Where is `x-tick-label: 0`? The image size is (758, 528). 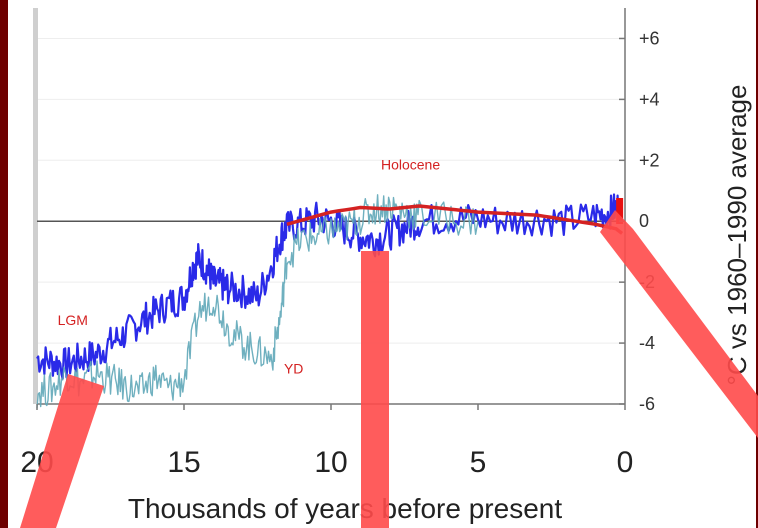
x-tick-label: 0 is located at coordinates (625, 462).